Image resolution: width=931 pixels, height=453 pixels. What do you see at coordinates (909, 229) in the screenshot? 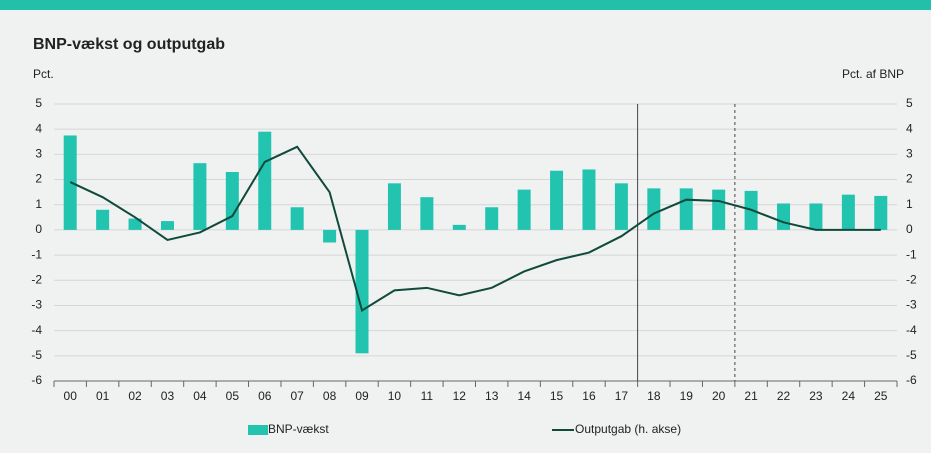
I see `y2-tick-label: 0` at bounding box center [909, 229].